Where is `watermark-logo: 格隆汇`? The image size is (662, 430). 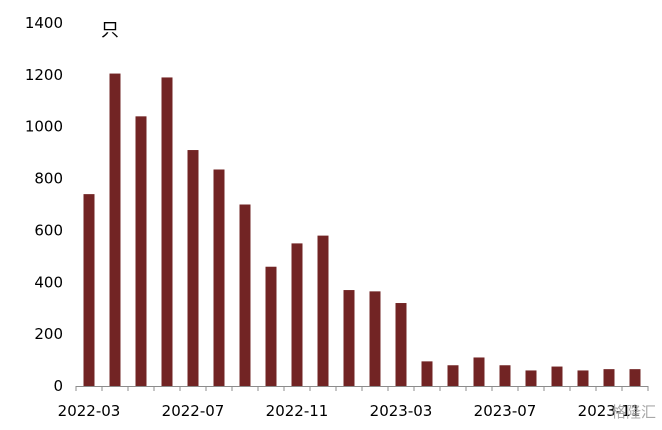 watermark-logo: 格隆汇 is located at coordinates (633, 411).